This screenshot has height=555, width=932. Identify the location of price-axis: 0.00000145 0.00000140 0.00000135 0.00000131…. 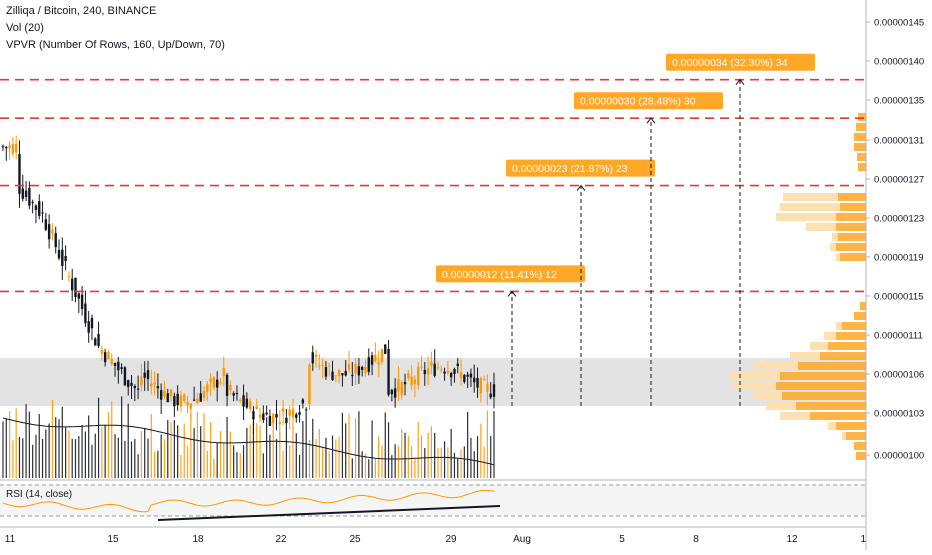
(898, 275).